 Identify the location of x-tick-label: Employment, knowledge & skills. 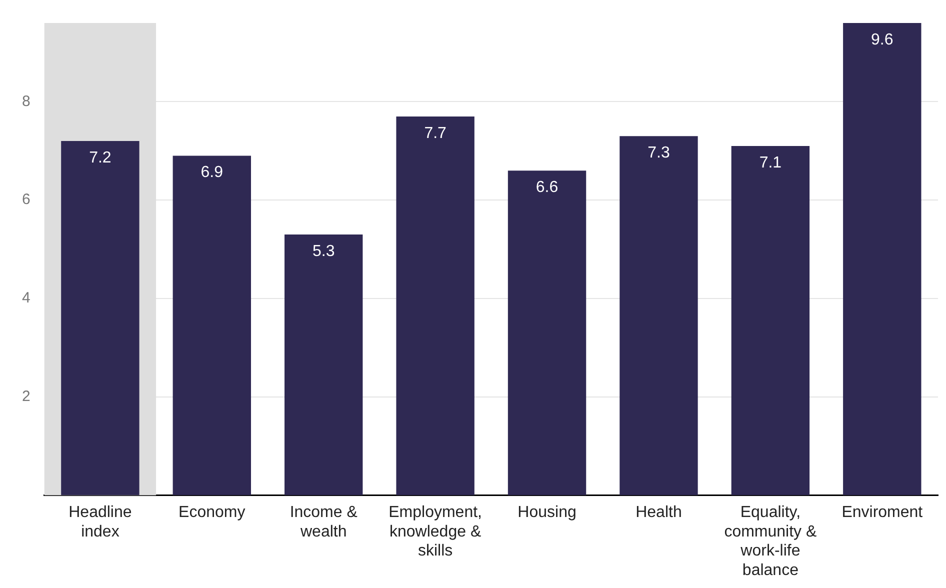
(435, 532).